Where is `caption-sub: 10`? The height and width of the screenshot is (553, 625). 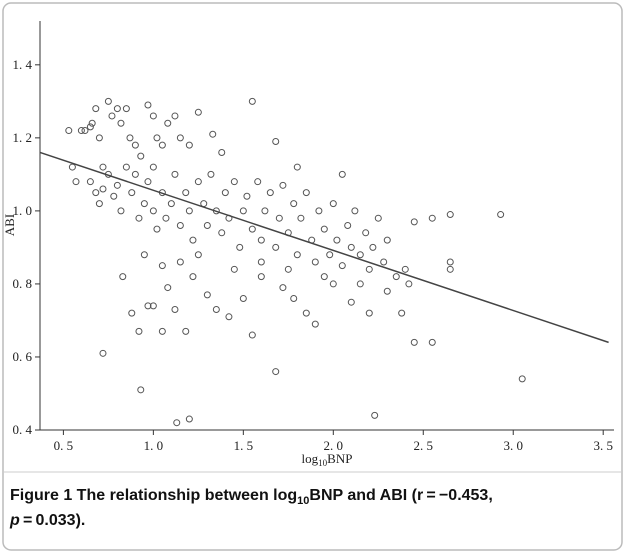
caption-sub: 10 is located at coordinates (303, 501).